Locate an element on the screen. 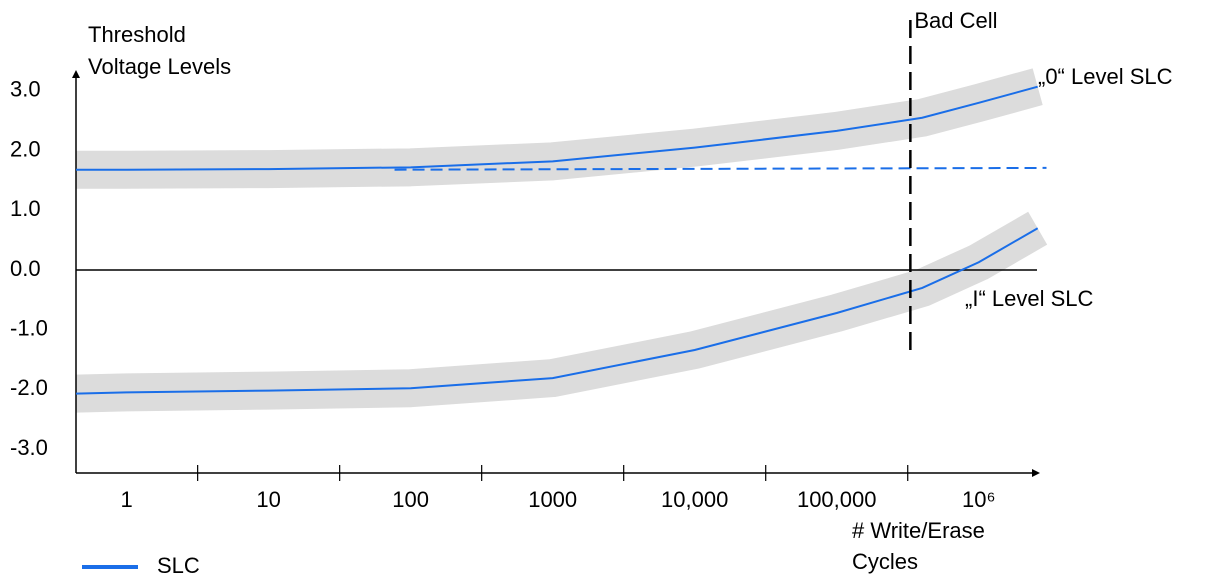  annotation: „0“ Level SLC is located at coordinates (1105, 76).